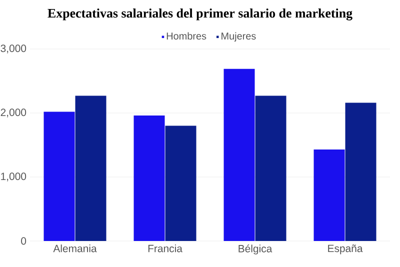  What do you see at coordinates (13, 49) in the screenshot?
I see `y-tick-label: 3,000` at bounding box center [13, 49].